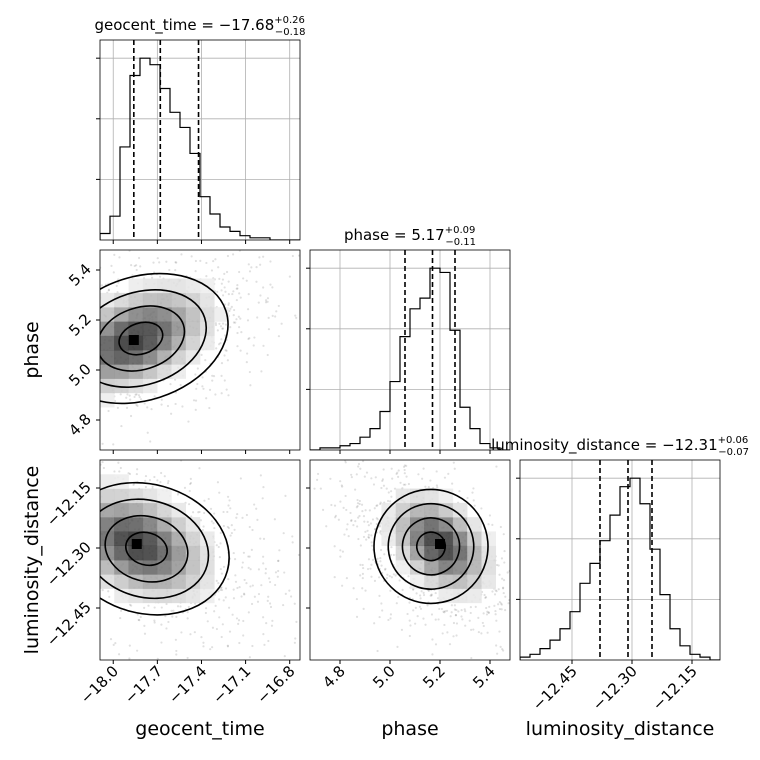 Image resolution: width=760 pixels, height=760 pixels. I want to click on panel-frame, so click(200, 140).